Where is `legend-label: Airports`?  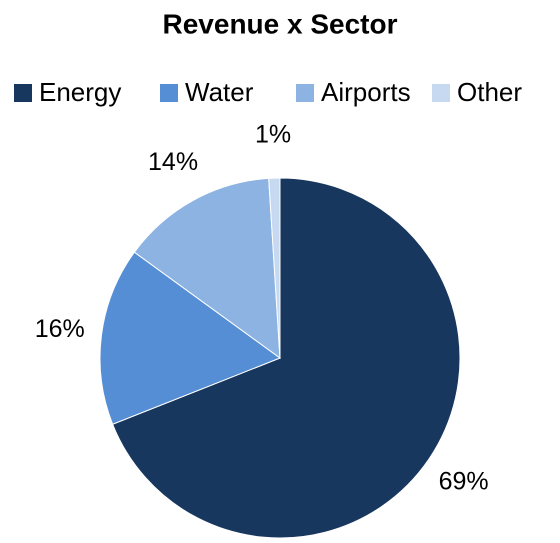 legend-label: Airports is located at coordinates (366, 92).